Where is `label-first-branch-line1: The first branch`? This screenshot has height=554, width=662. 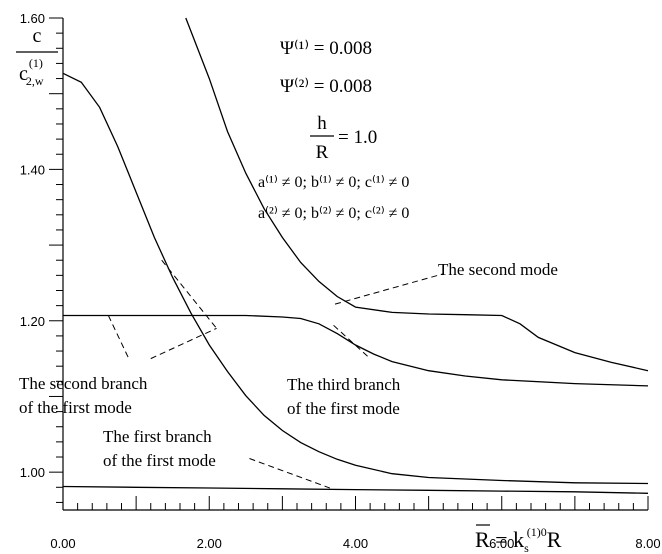
label-first-branch-line1: The first branch is located at coordinates (157, 436).